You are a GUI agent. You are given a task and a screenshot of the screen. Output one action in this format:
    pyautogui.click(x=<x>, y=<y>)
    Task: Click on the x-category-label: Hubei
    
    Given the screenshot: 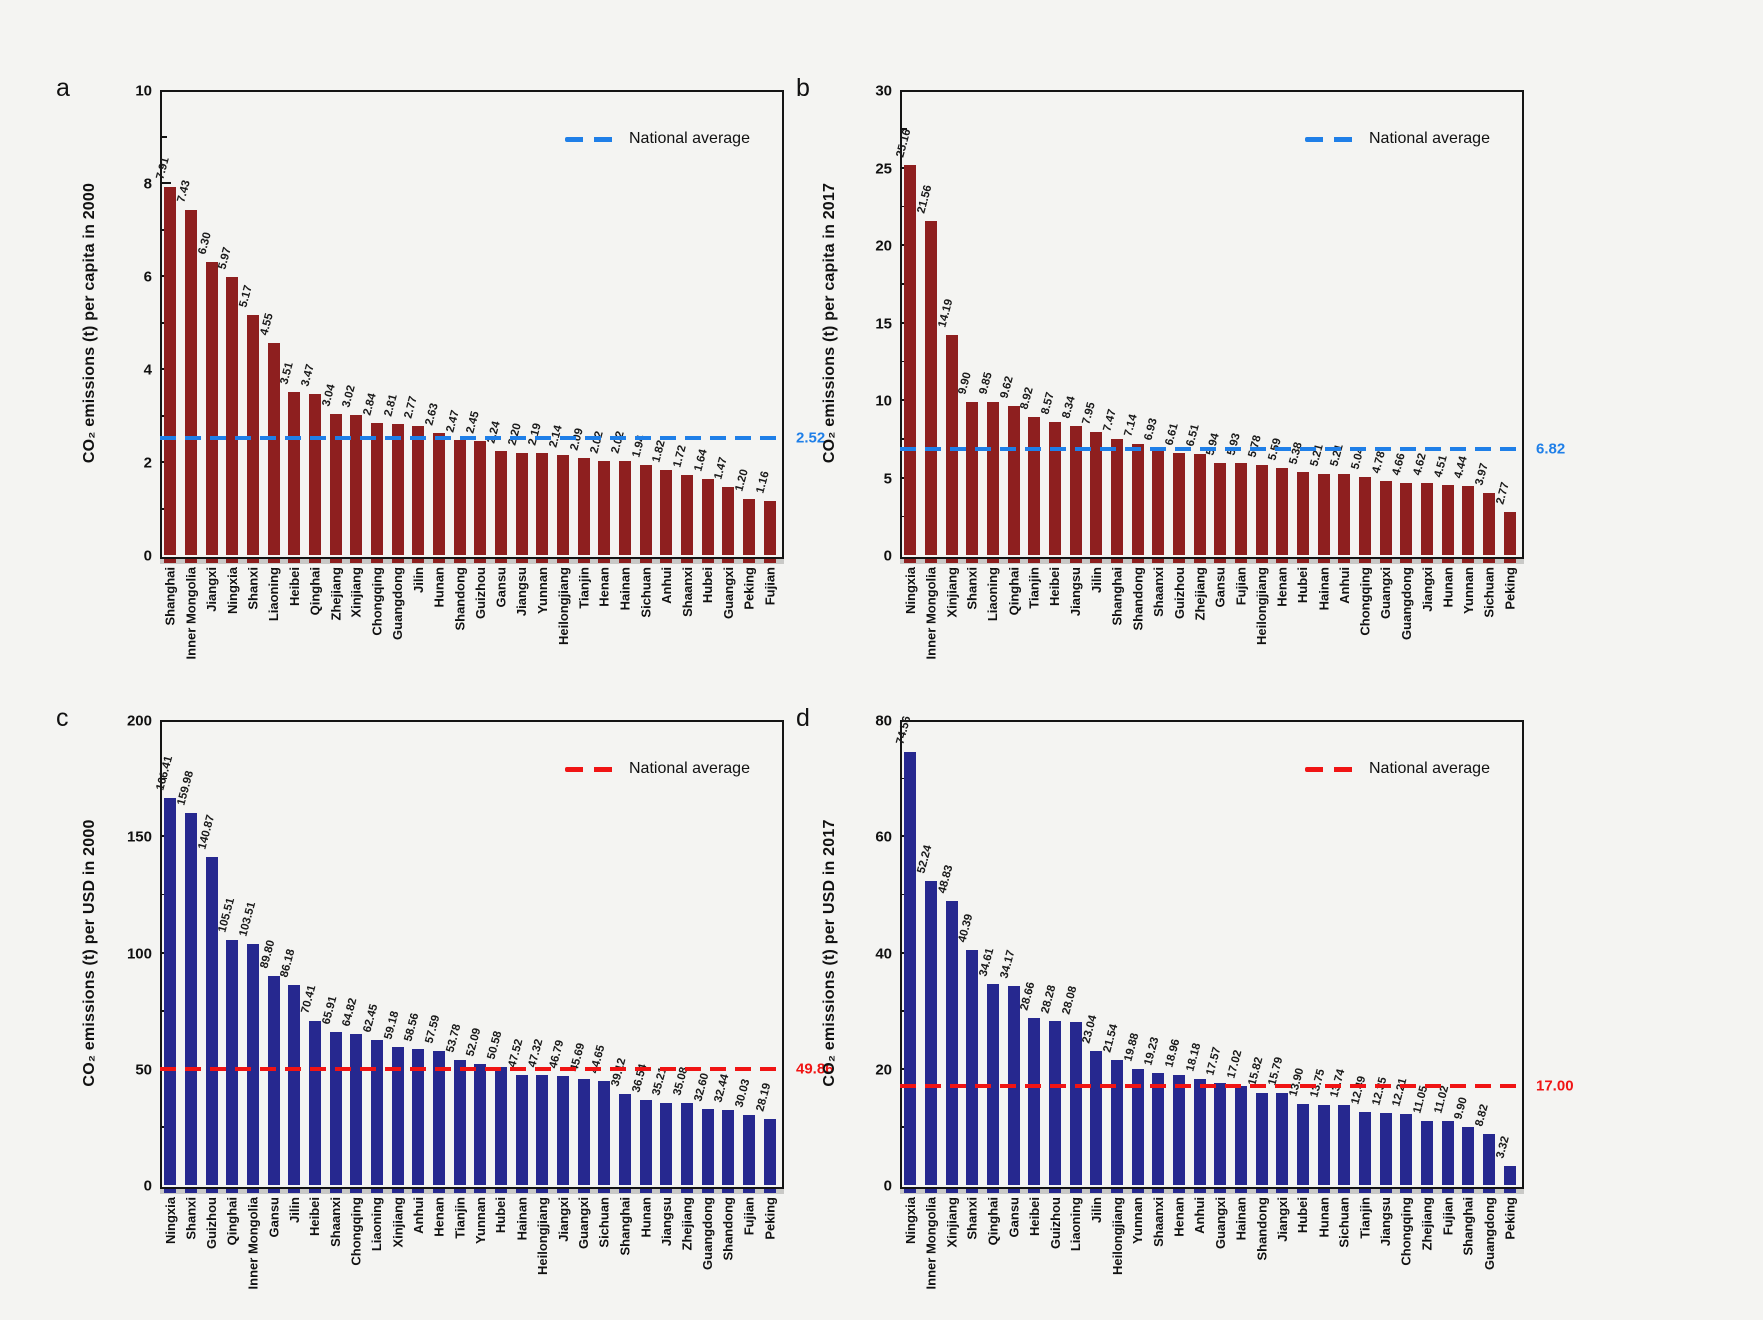 What is the action you would take?
    pyautogui.click(x=1303, y=1215)
    